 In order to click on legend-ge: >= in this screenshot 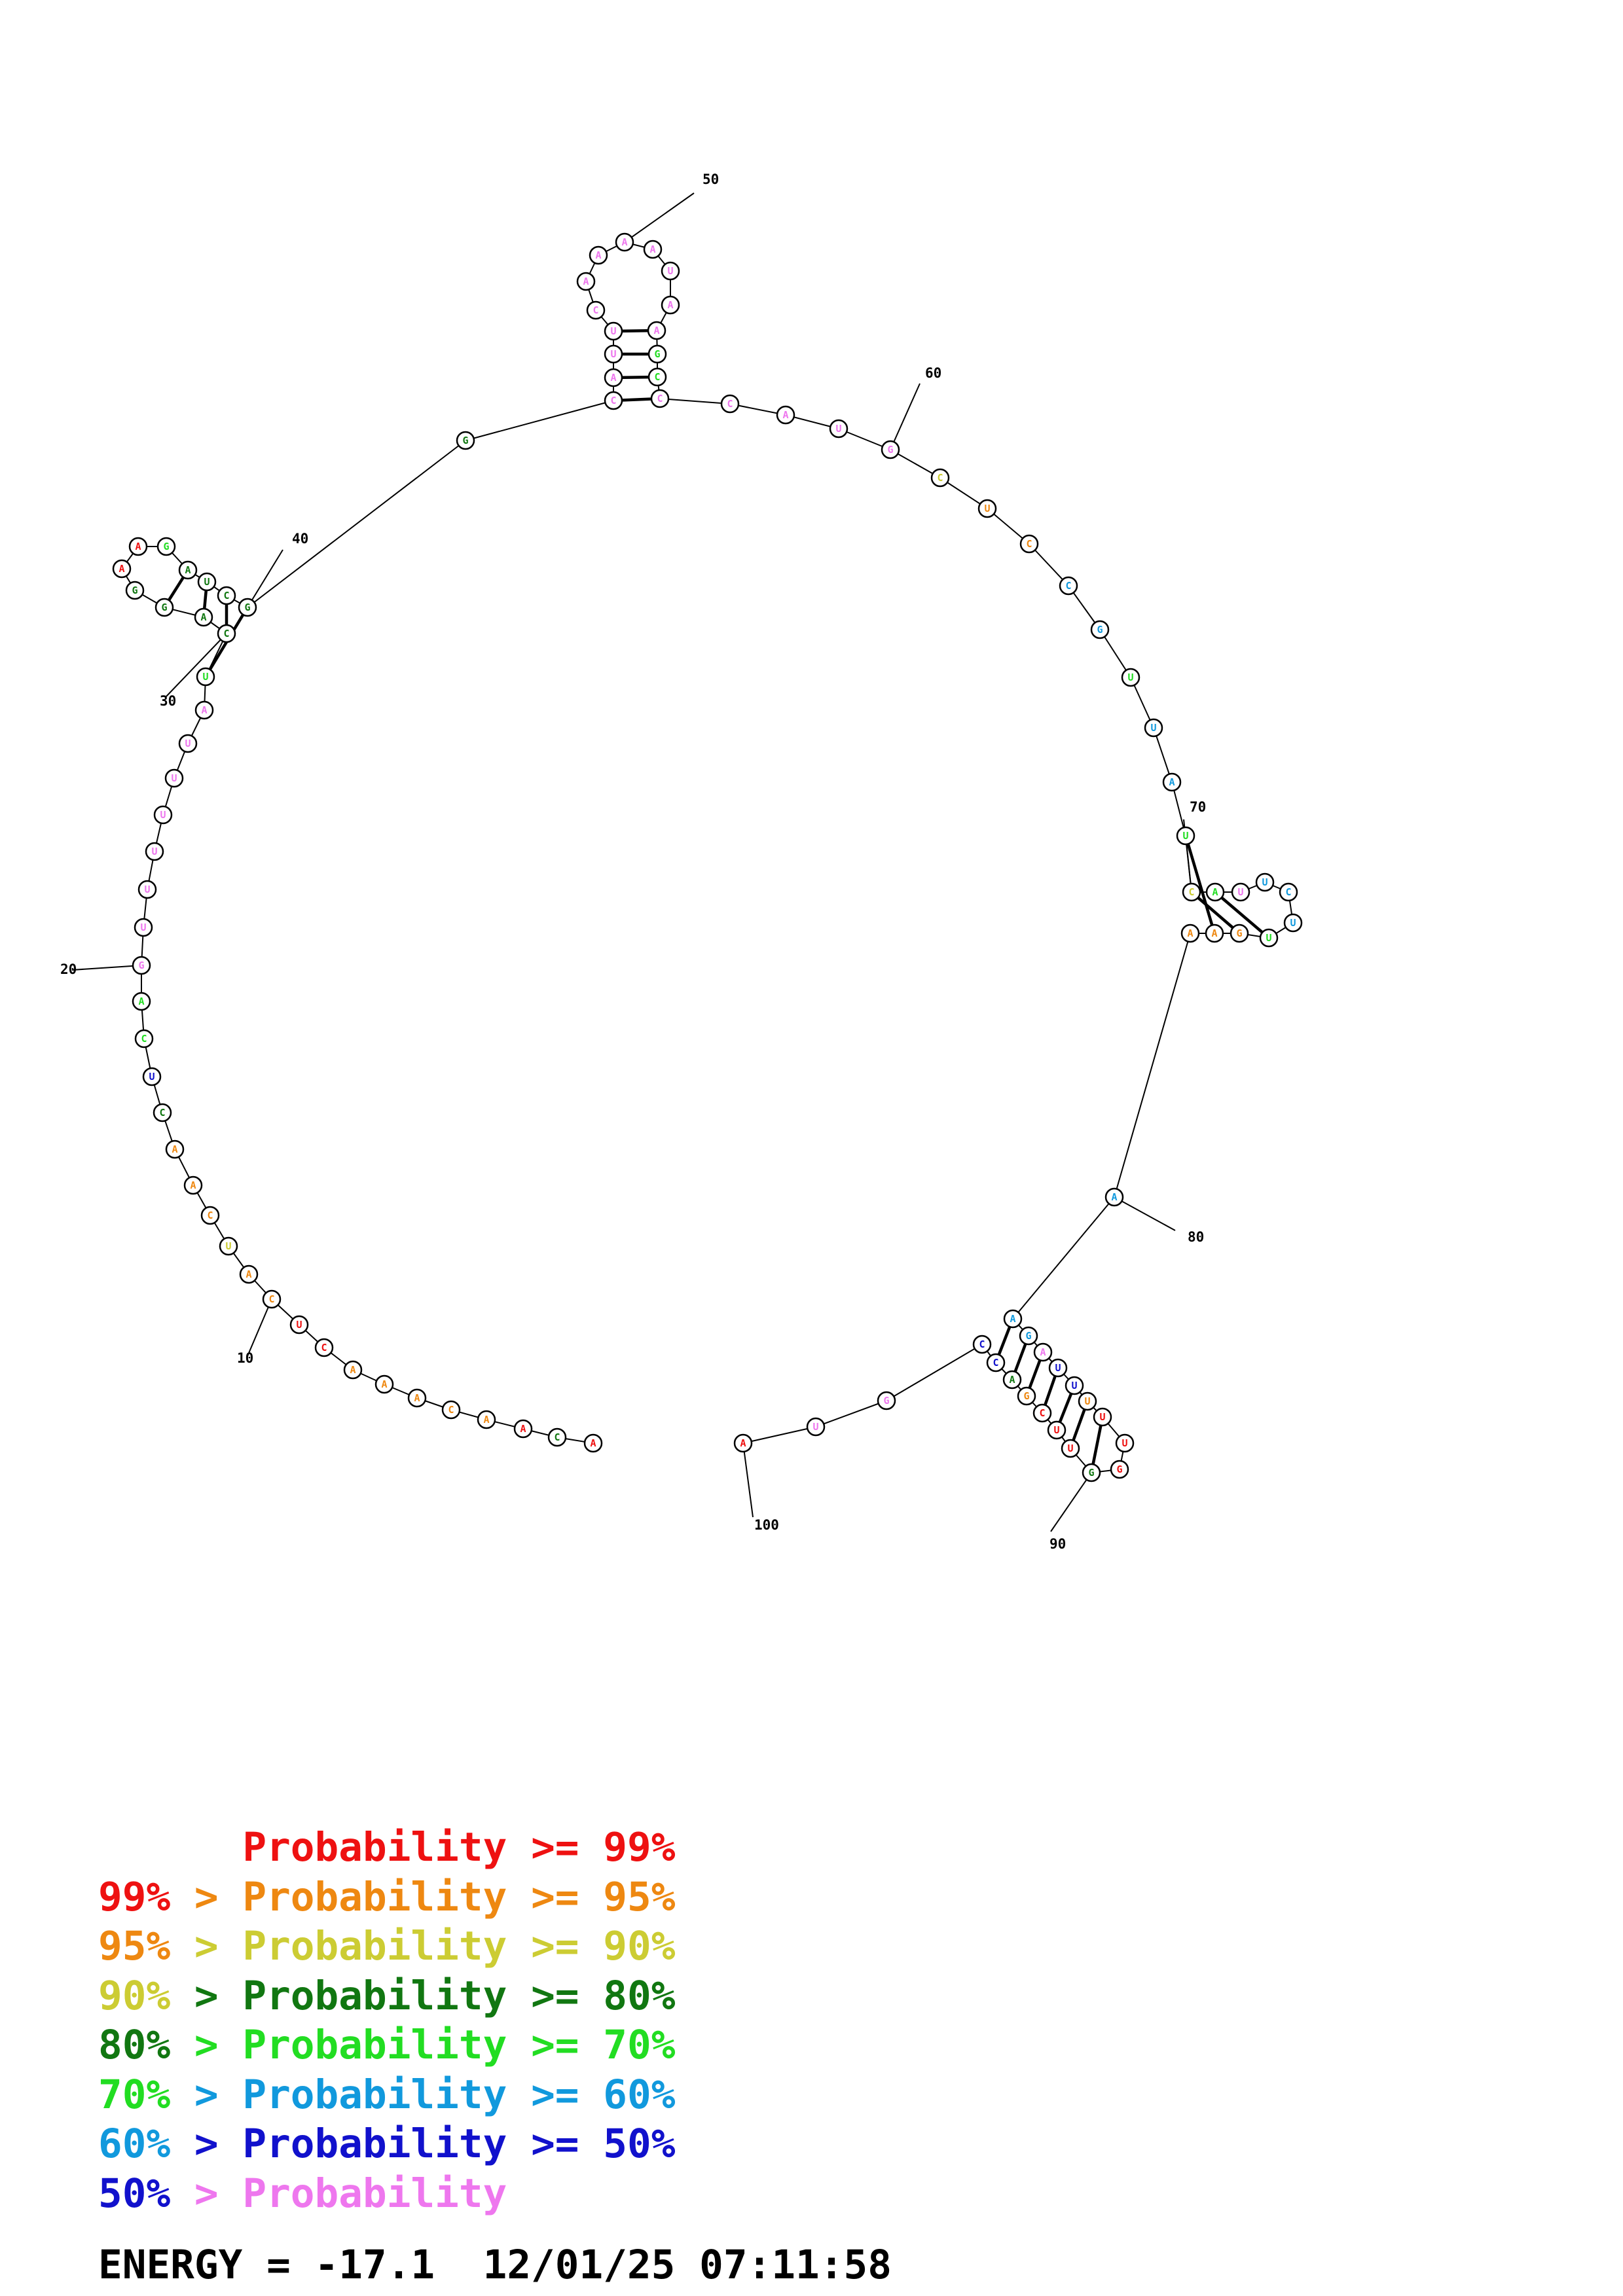, I will do `click(543, 2045)`.